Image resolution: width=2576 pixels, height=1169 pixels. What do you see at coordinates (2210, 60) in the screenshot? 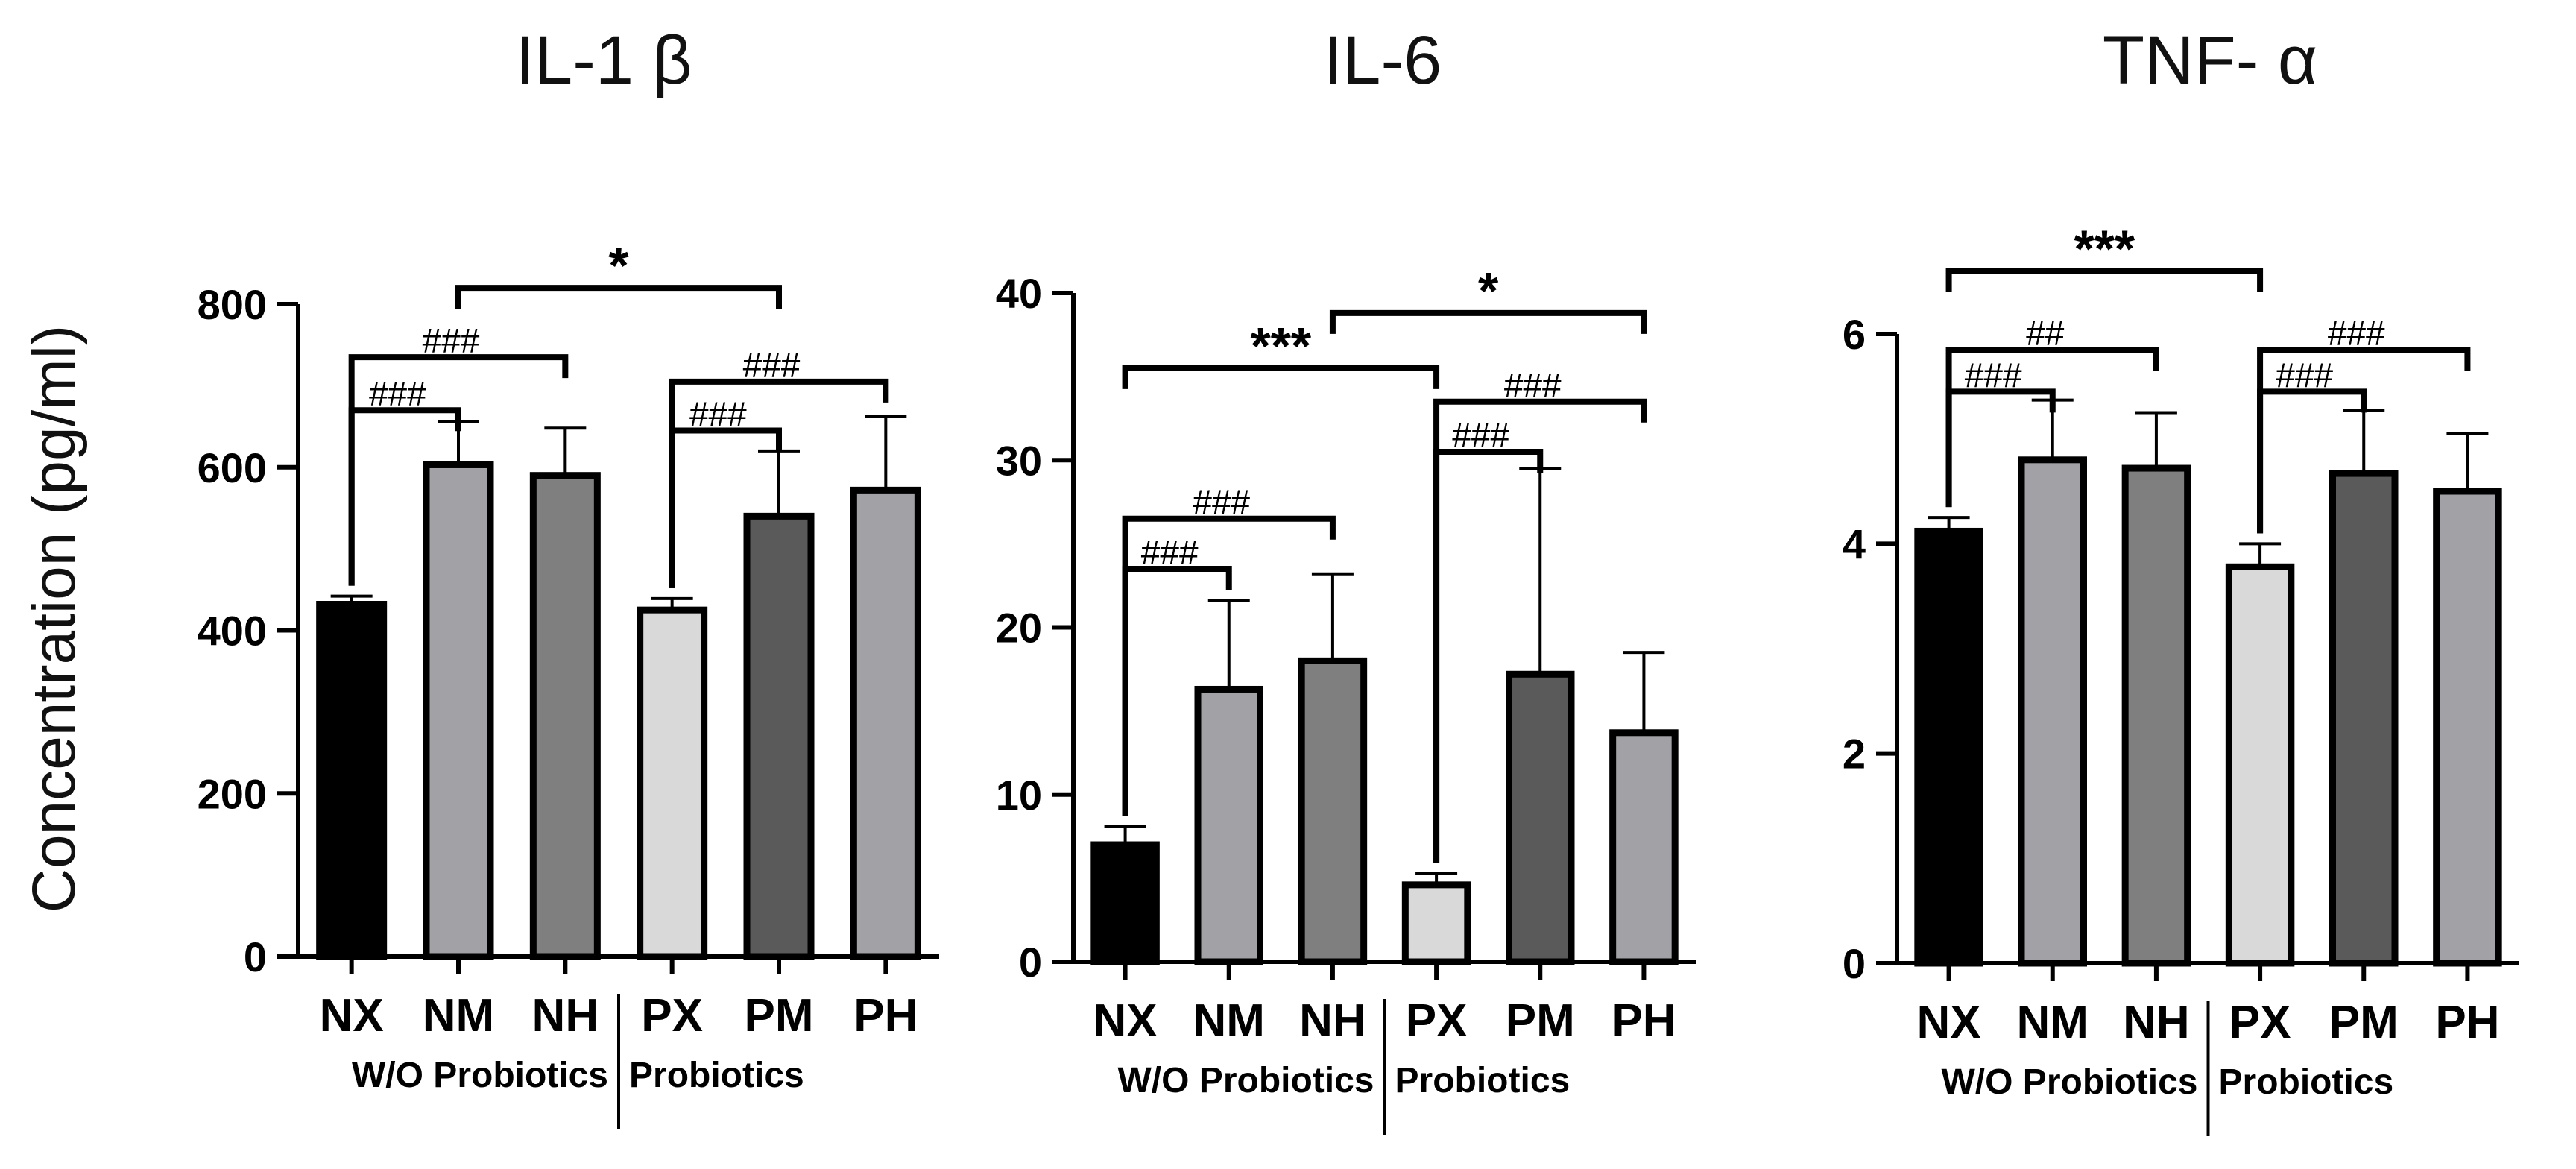
I see `chart-title: TNF- α` at bounding box center [2210, 60].